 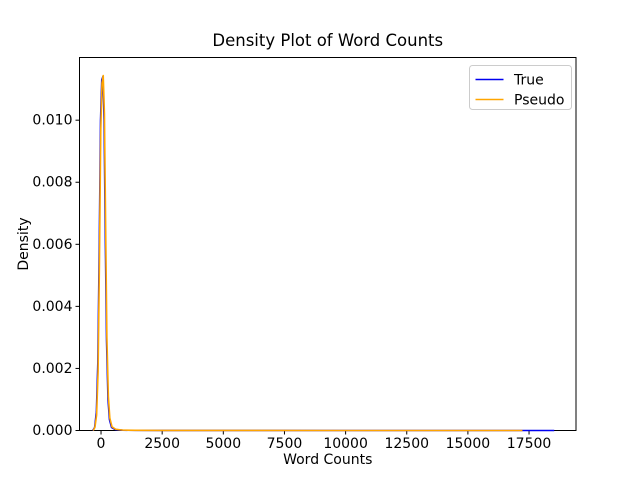 I want to click on x-tick-label: 0, so click(x=101, y=444).